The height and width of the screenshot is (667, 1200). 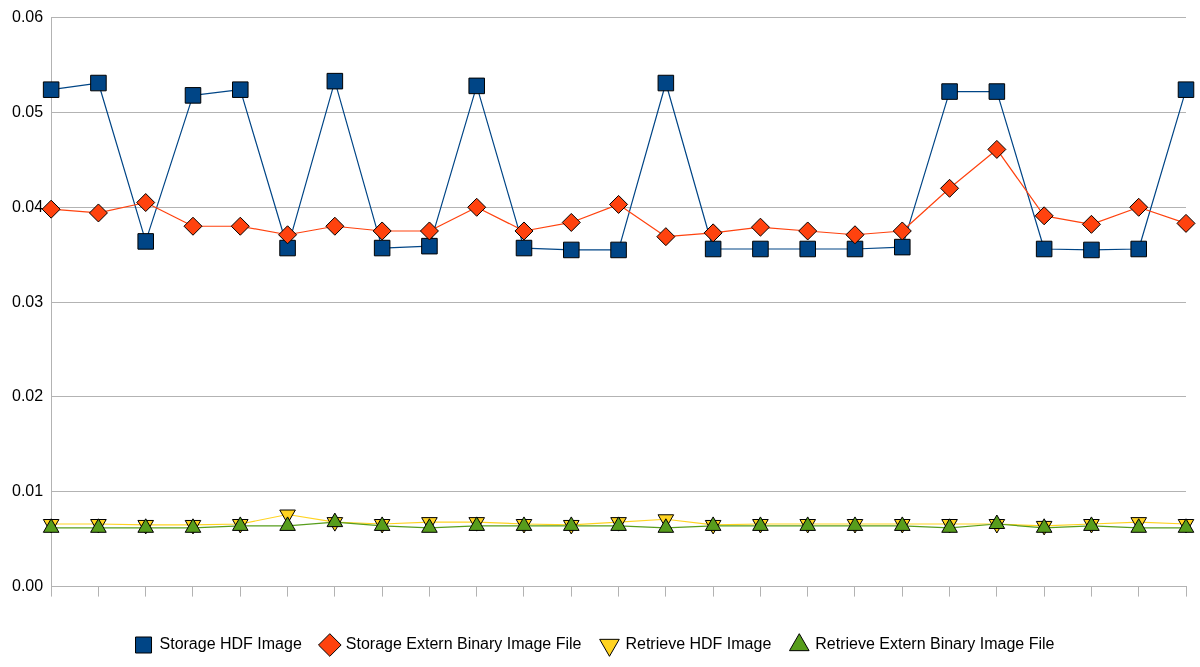 What do you see at coordinates (28, 111) in the screenshot?
I see `y-tick-label: 0.05` at bounding box center [28, 111].